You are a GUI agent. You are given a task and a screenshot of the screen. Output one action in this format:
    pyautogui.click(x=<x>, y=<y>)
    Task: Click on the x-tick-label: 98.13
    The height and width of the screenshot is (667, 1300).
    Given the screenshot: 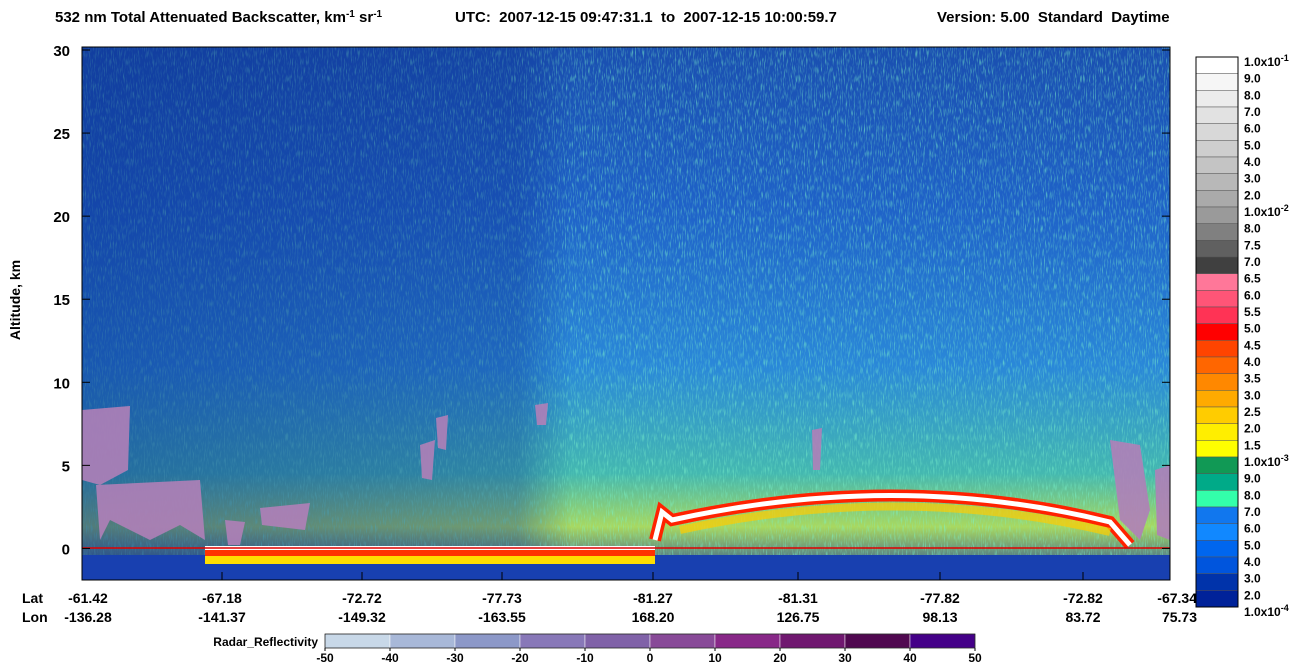 What is the action you would take?
    pyautogui.click(x=939, y=617)
    